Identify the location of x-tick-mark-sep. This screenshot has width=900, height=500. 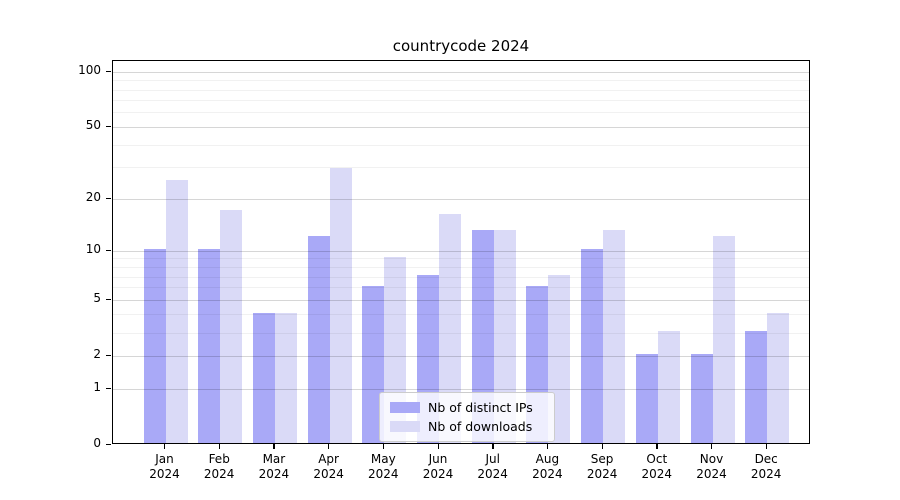
(602, 446).